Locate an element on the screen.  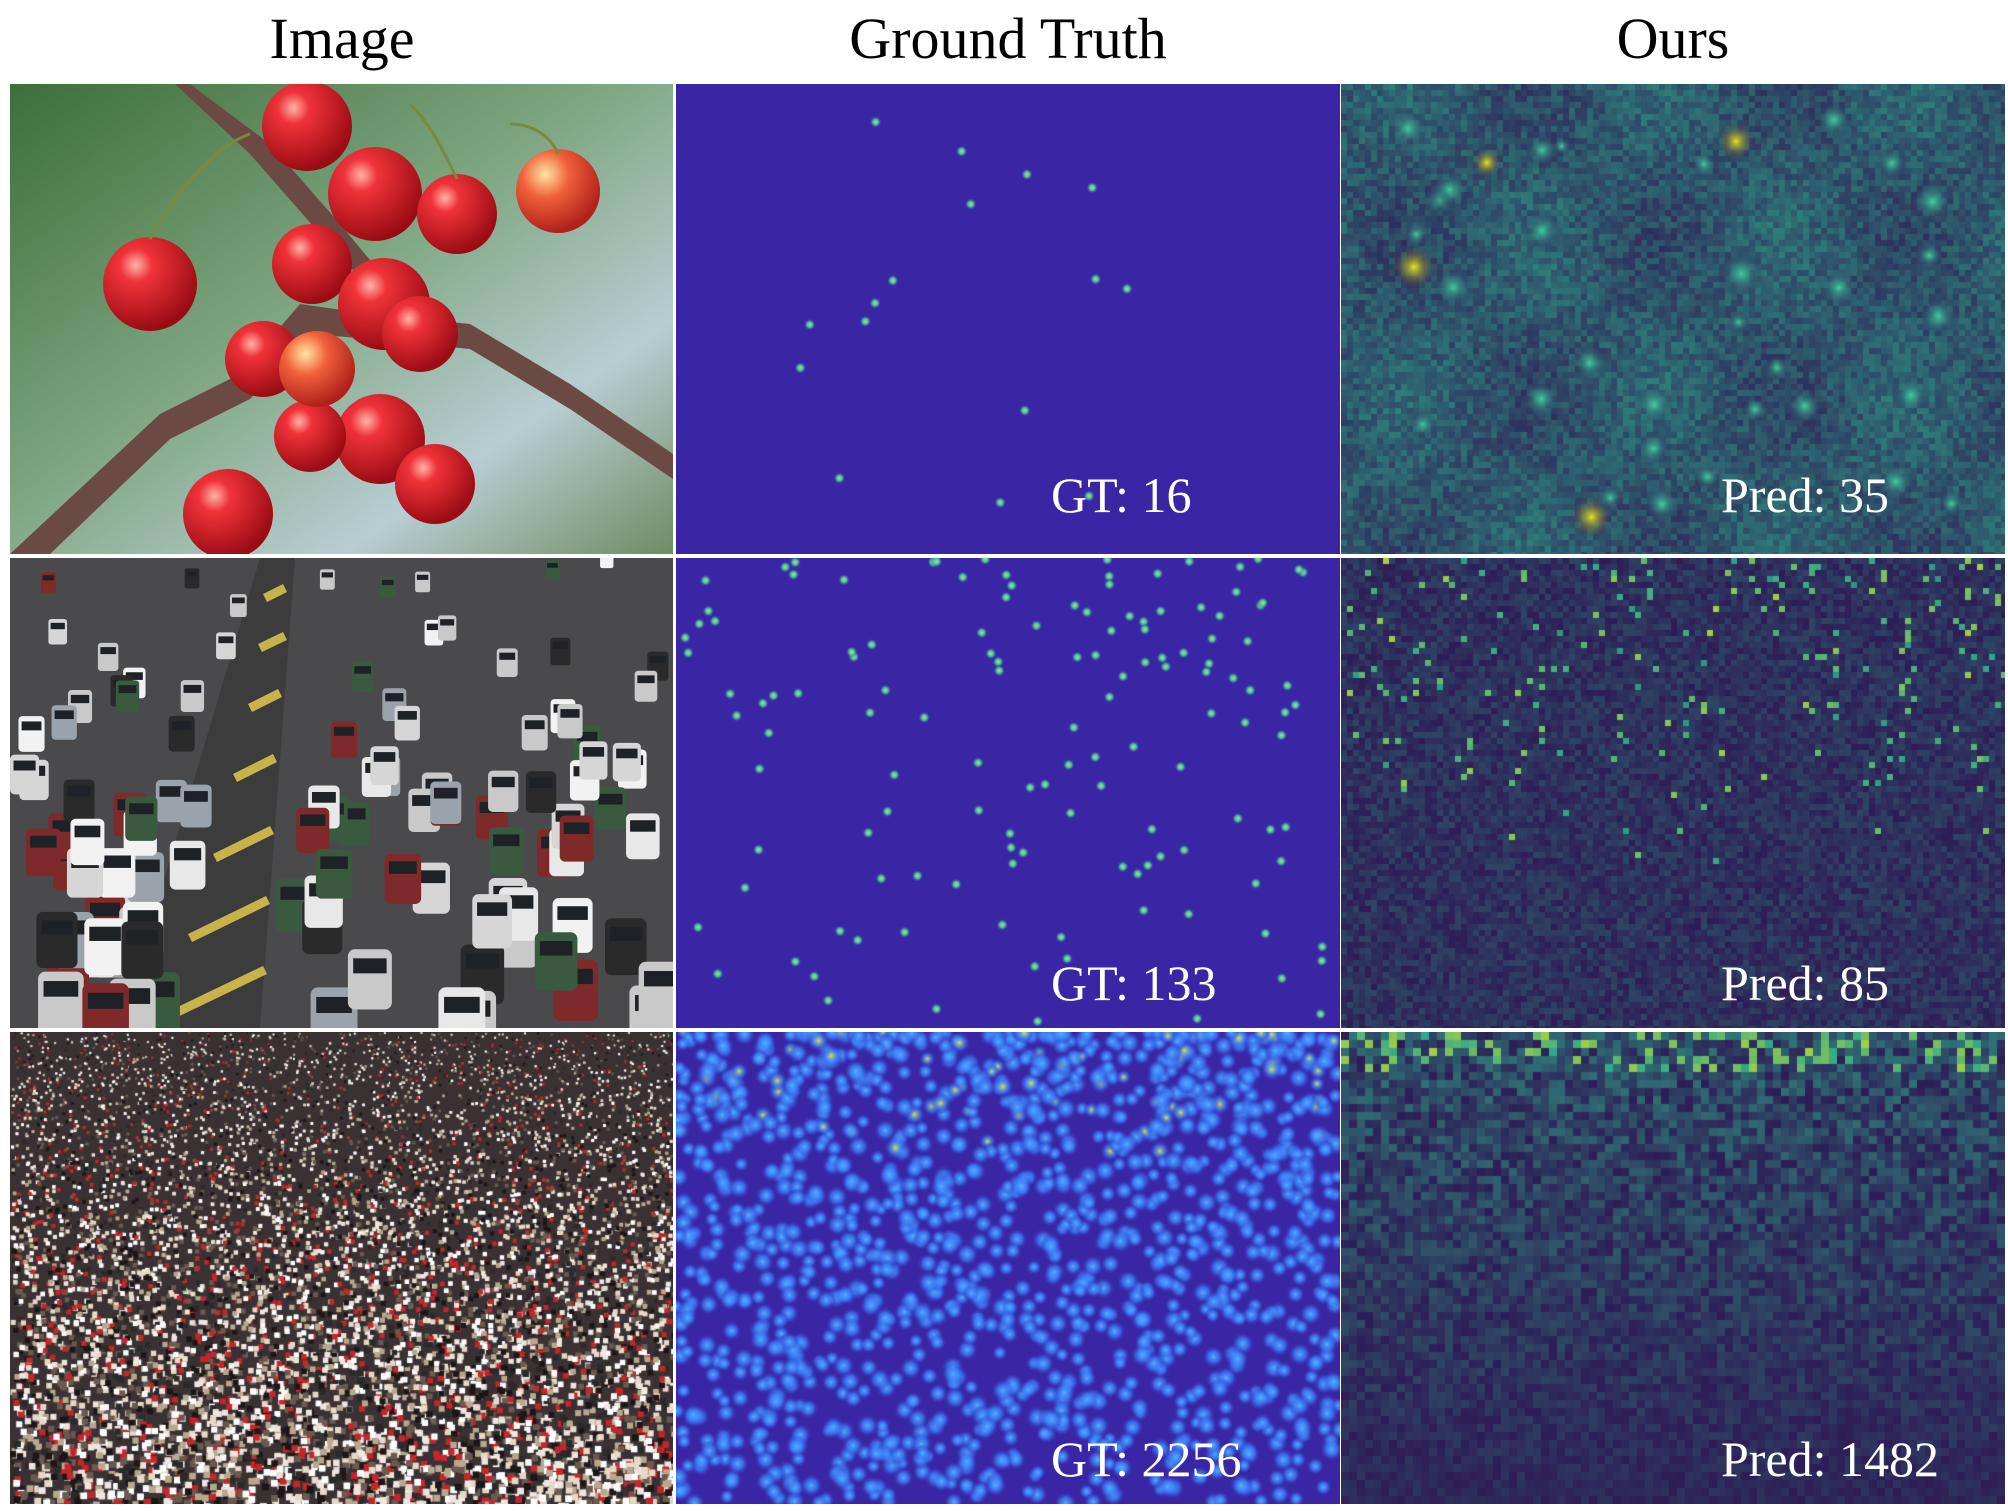
cherries-photo is located at coordinates (341, 319).